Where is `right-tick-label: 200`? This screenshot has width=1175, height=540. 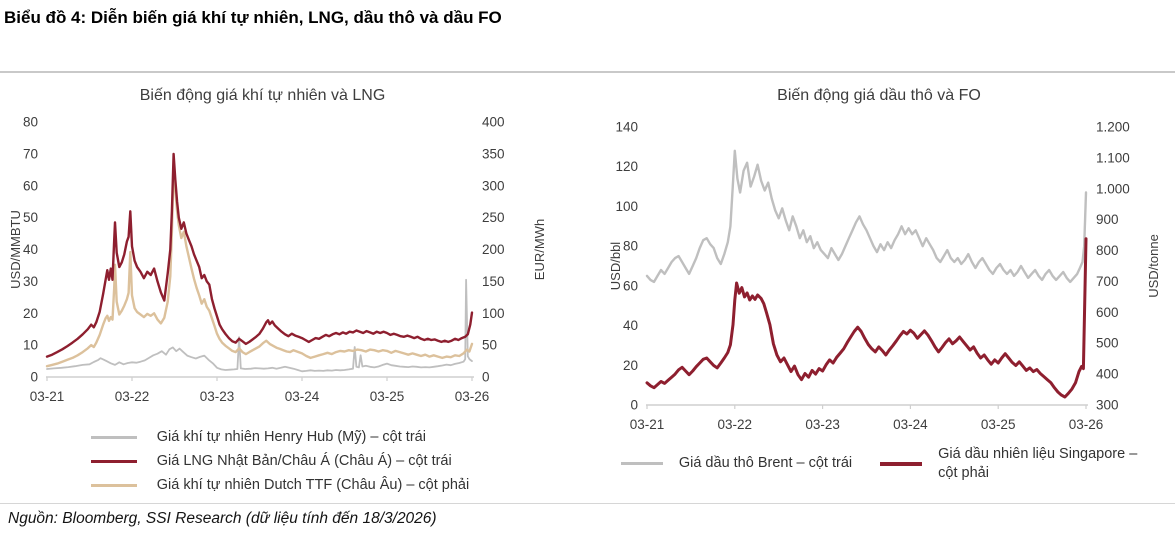 right-tick-label: 200 is located at coordinates (493, 249).